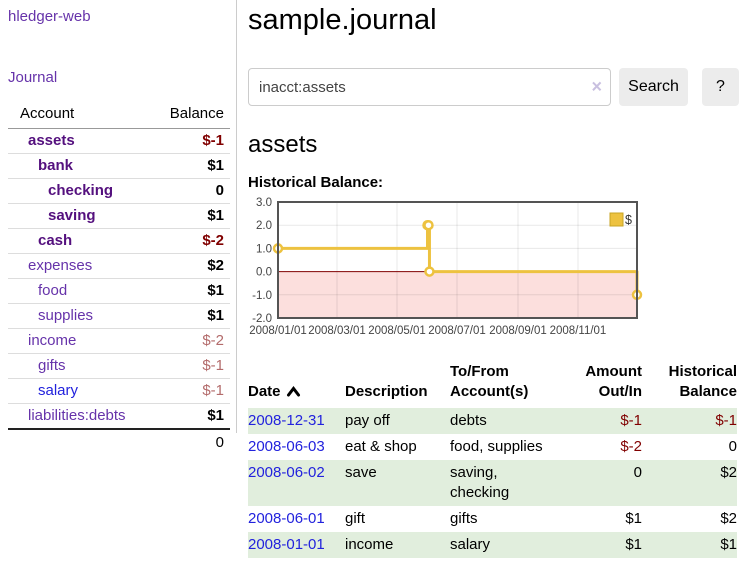 Image resolution: width=742 pixels, height=582 pixels. What do you see at coordinates (369, 544) in the screenshot?
I see `transaction-description: income` at bounding box center [369, 544].